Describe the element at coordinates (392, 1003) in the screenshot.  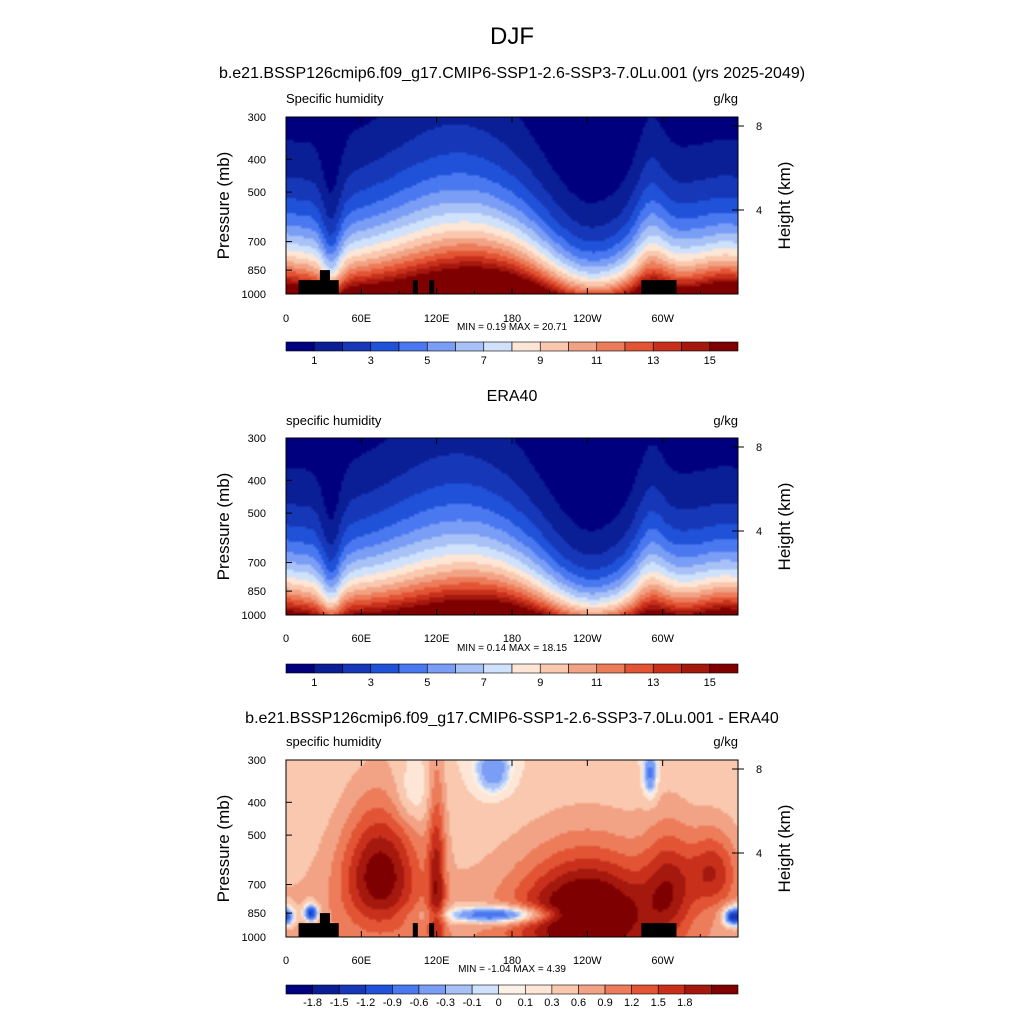
I see `colorbar-label: -0.9` at that location.